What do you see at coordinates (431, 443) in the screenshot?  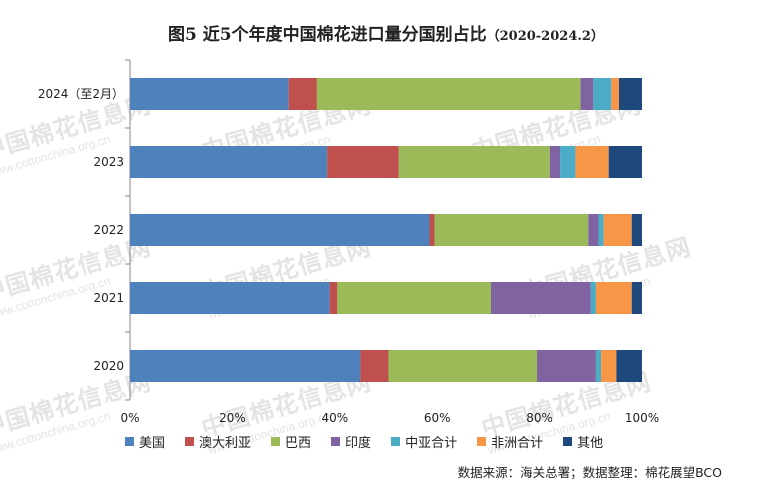 I see `legend-label: 中亚合计` at bounding box center [431, 443].